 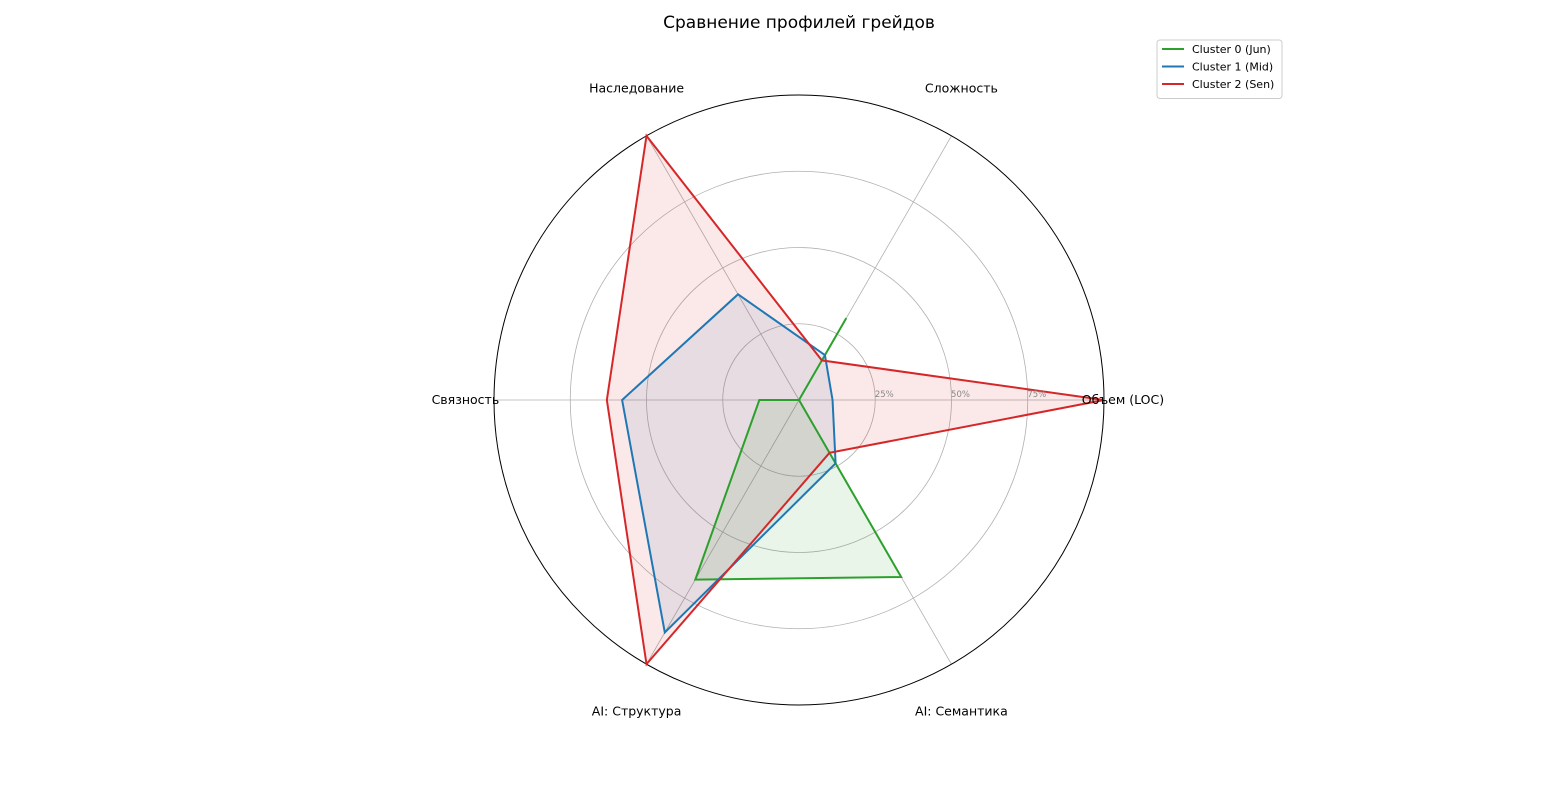 What do you see at coordinates (961, 88) in the screenshot?
I see `axis-label-2: Сложность` at bounding box center [961, 88].